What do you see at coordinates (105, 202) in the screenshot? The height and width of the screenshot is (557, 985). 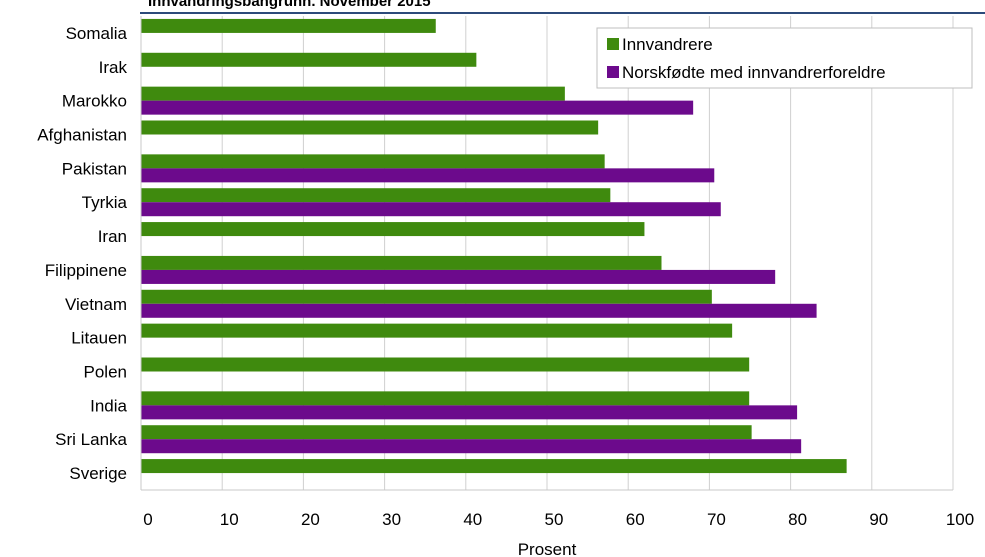 I see `category-label-tyrkia: Tyrkia` at bounding box center [105, 202].